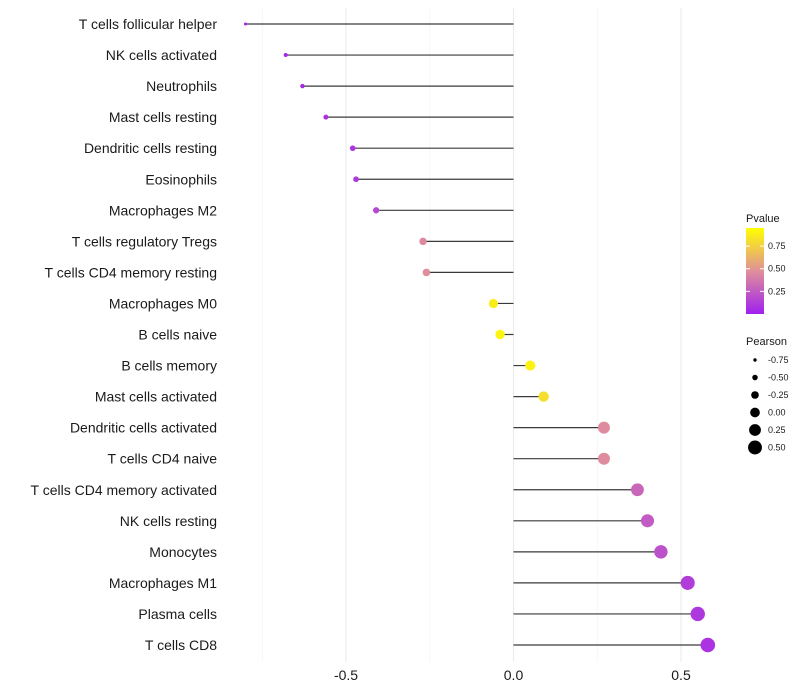 This screenshot has width=800, height=700. What do you see at coordinates (163, 117) in the screenshot?
I see `y-axis-label: Mast cells resting` at bounding box center [163, 117].